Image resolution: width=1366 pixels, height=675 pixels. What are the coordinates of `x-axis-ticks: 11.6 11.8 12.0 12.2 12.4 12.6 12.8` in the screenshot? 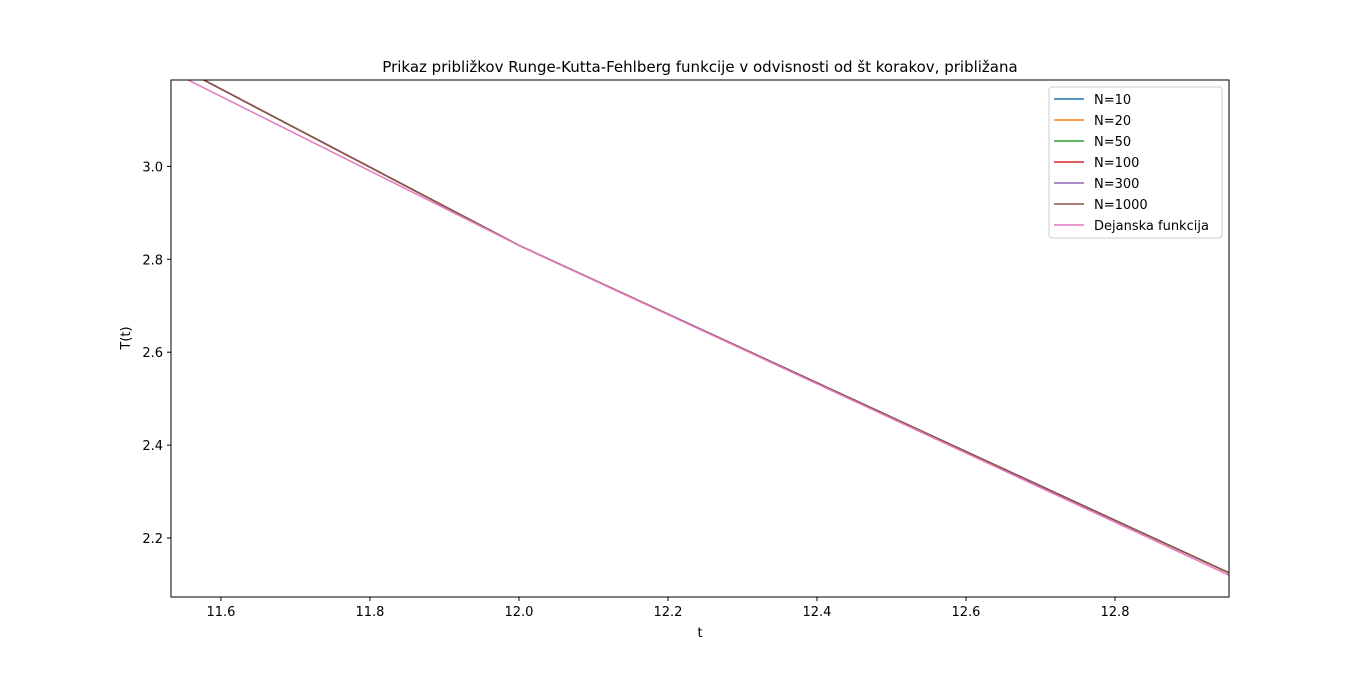 It's located at (667, 608).